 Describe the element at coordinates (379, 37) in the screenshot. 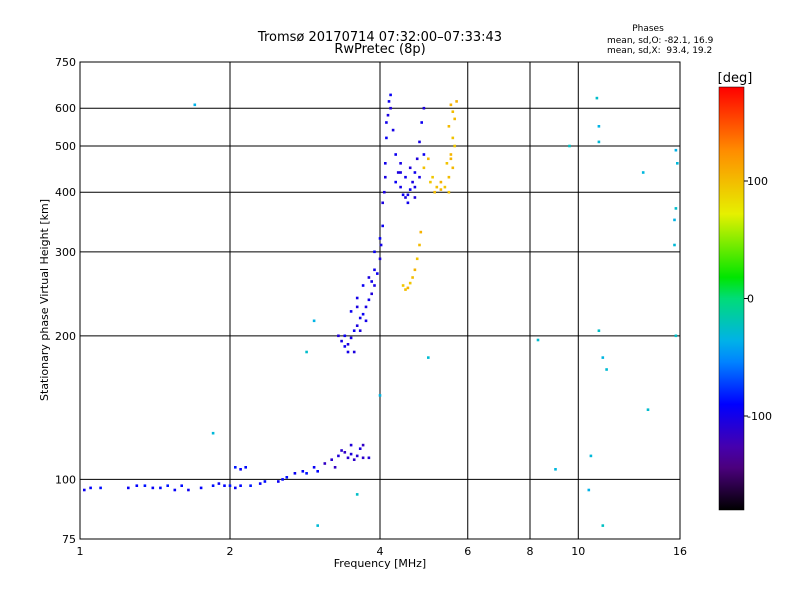

I see `chart-title: Tromsø 20170714 07:32:00–07:33:43` at that location.